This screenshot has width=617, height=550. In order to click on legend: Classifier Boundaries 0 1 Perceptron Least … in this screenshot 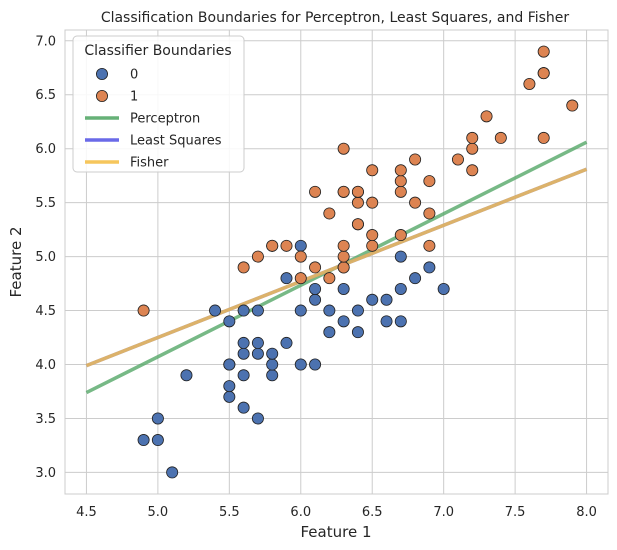, I will do `click(158, 104)`.